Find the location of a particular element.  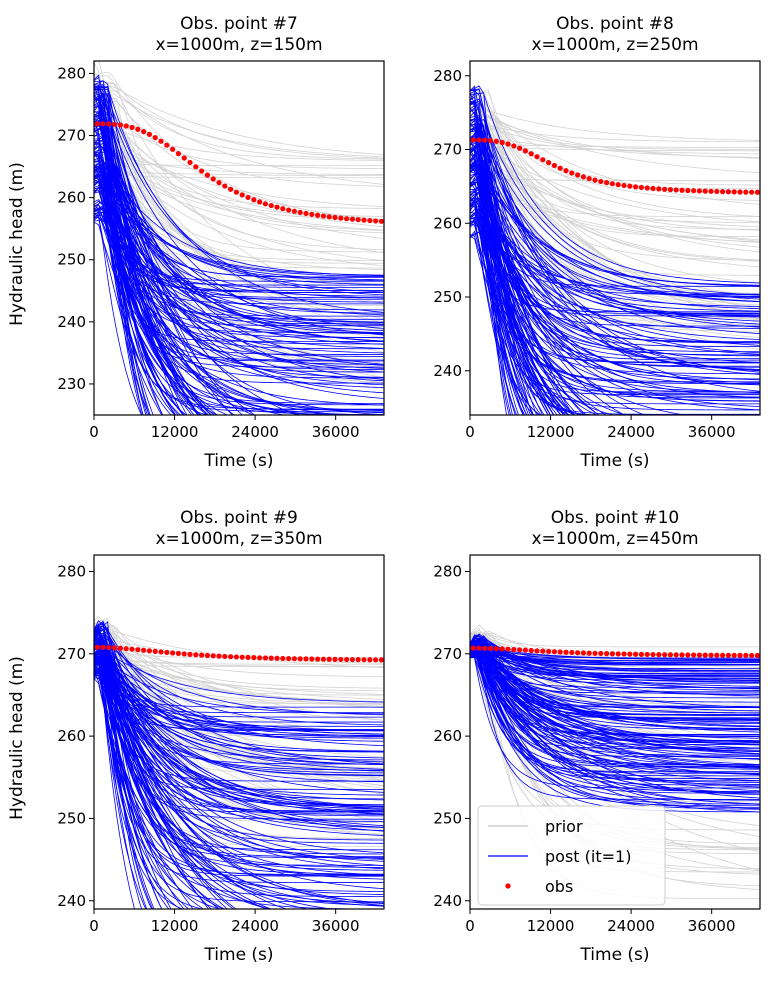

panel-title-4: Obs. point #10 is located at coordinates (615, 518).